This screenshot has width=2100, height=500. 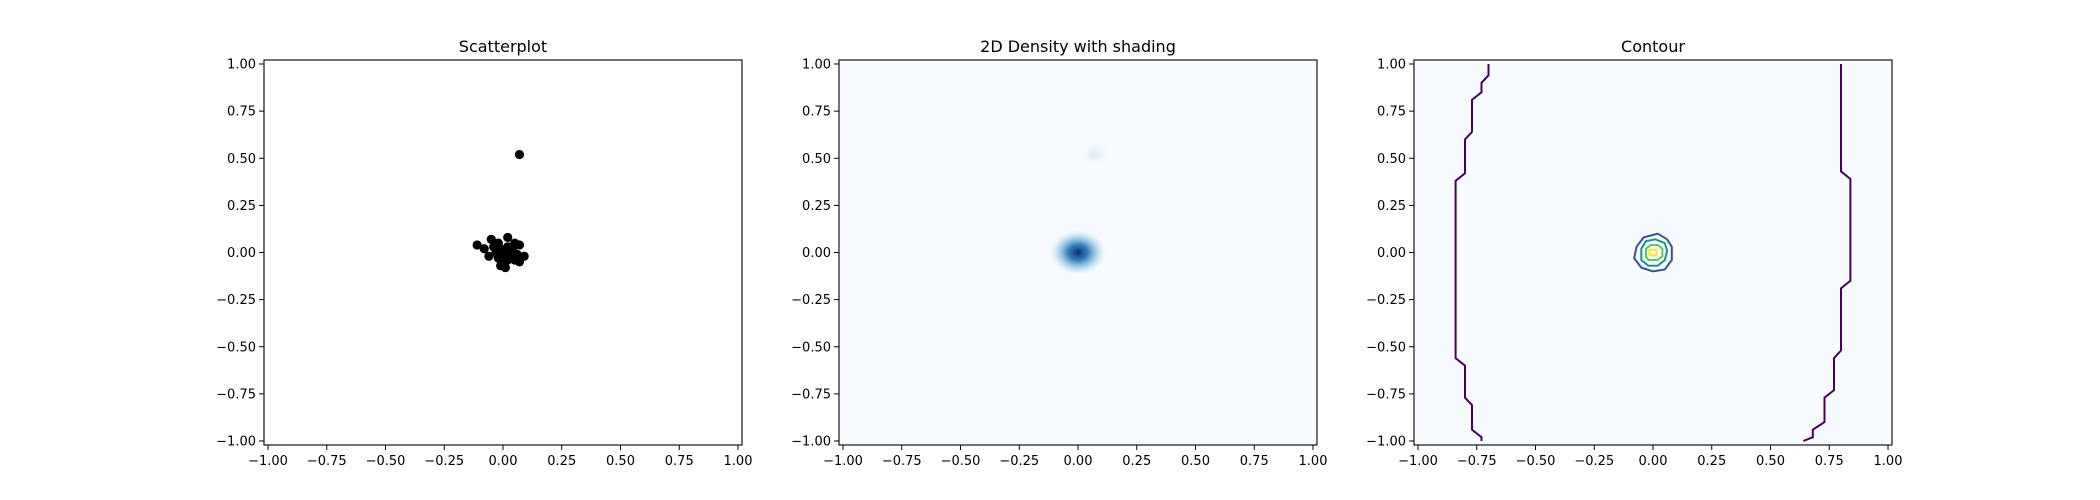 I want to click on scatterplot-x-tick-label: 1.00, so click(x=738, y=461).